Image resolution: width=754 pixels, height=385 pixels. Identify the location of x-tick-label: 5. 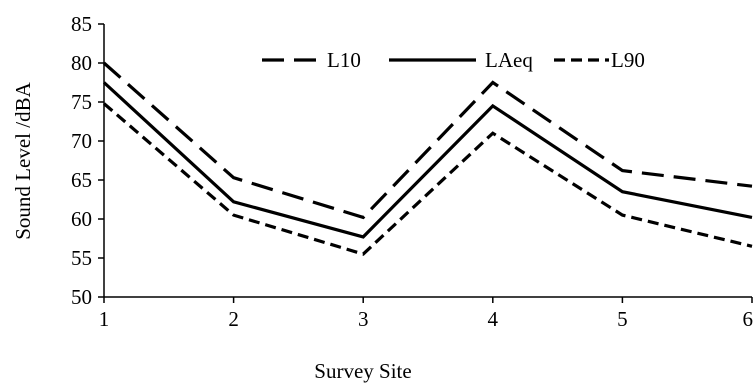
(622, 319).